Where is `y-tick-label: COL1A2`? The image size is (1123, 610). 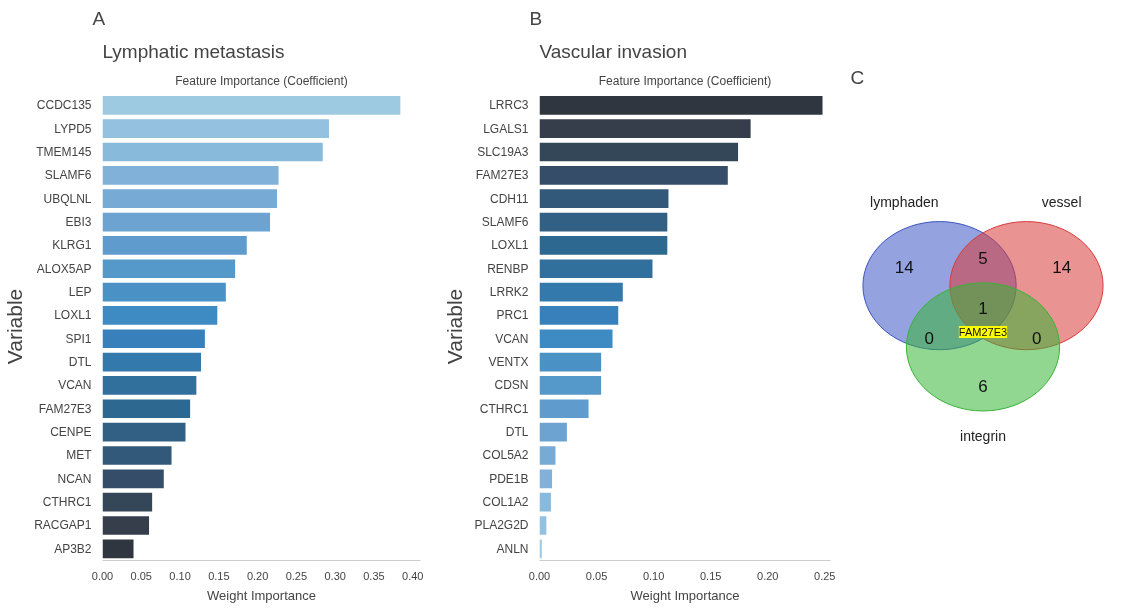 y-tick-label: COL1A2 is located at coordinates (505, 502).